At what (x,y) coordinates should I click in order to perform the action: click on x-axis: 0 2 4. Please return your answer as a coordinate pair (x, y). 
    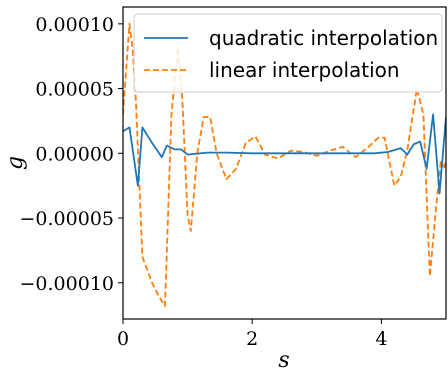
    Looking at the image, I should click on (252, 334).